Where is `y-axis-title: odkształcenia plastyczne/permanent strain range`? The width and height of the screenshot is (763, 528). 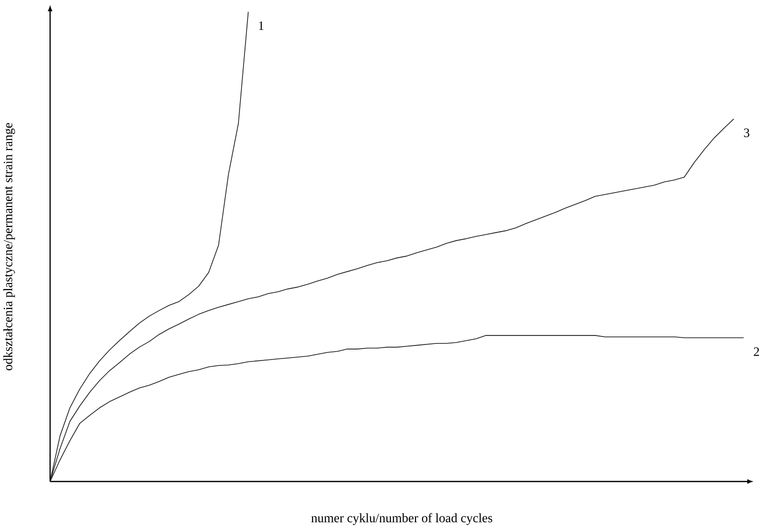 y-axis-title: odkształcenia plastyczne/permanent strain range is located at coordinates (9, 246).